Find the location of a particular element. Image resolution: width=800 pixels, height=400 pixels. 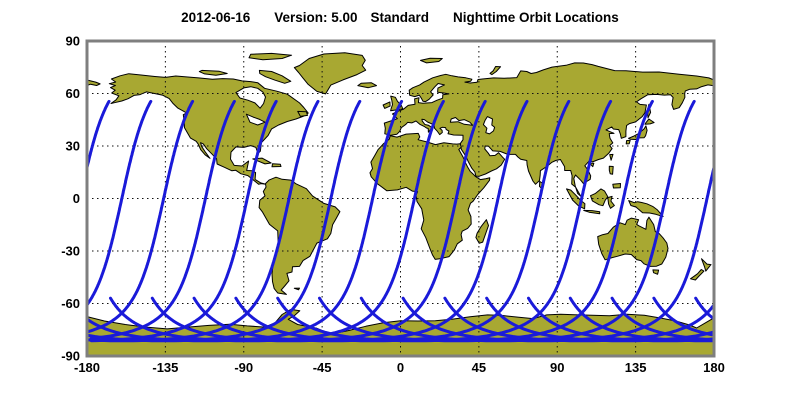

land-south-america is located at coordinates (299, 235).